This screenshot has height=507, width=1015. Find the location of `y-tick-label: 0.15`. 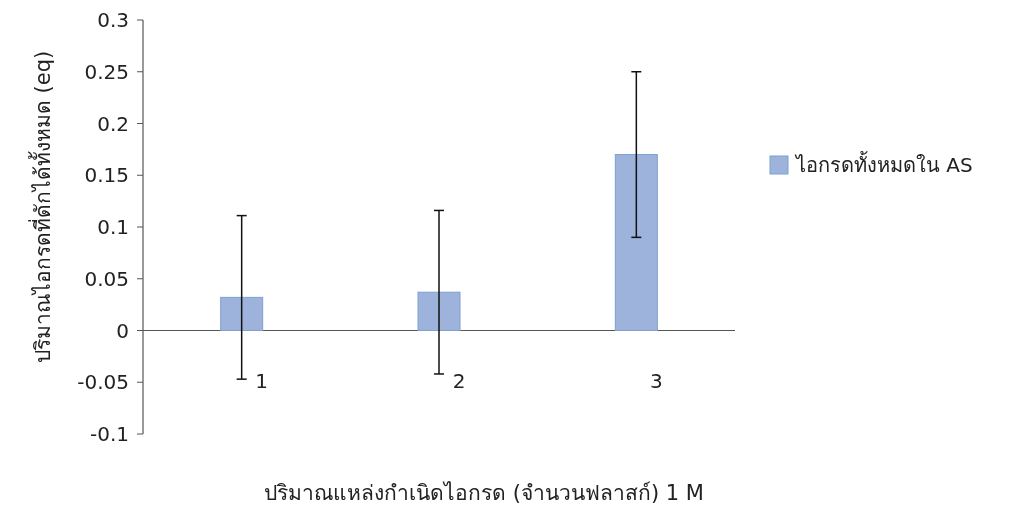

y-tick-label: 0.15 is located at coordinates (106, 175).